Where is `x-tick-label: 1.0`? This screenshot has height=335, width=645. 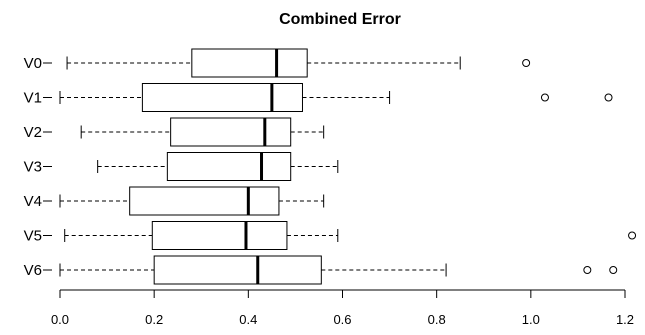 x-tick-label: 1.0 is located at coordinates (531, 319).